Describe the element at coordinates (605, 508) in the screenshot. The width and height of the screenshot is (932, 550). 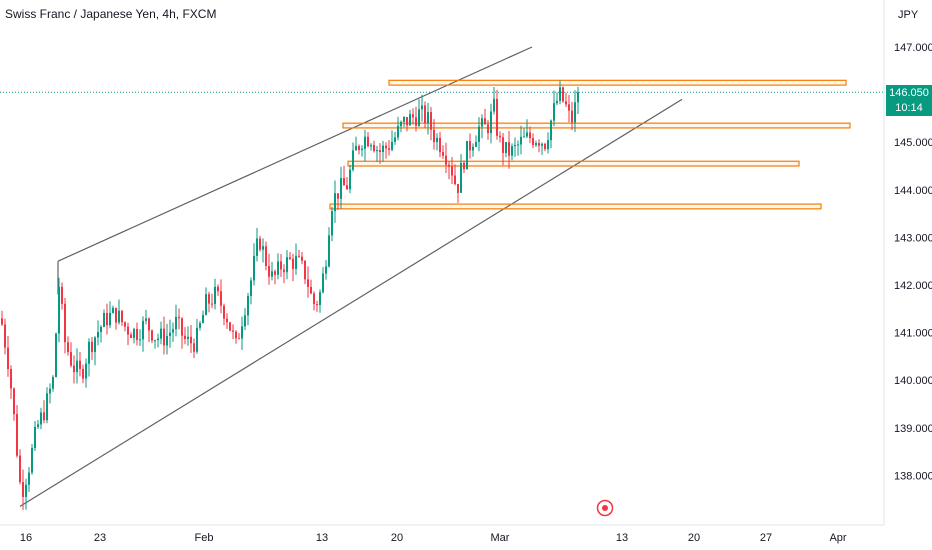
I see `alert-marker-icon` at that location.